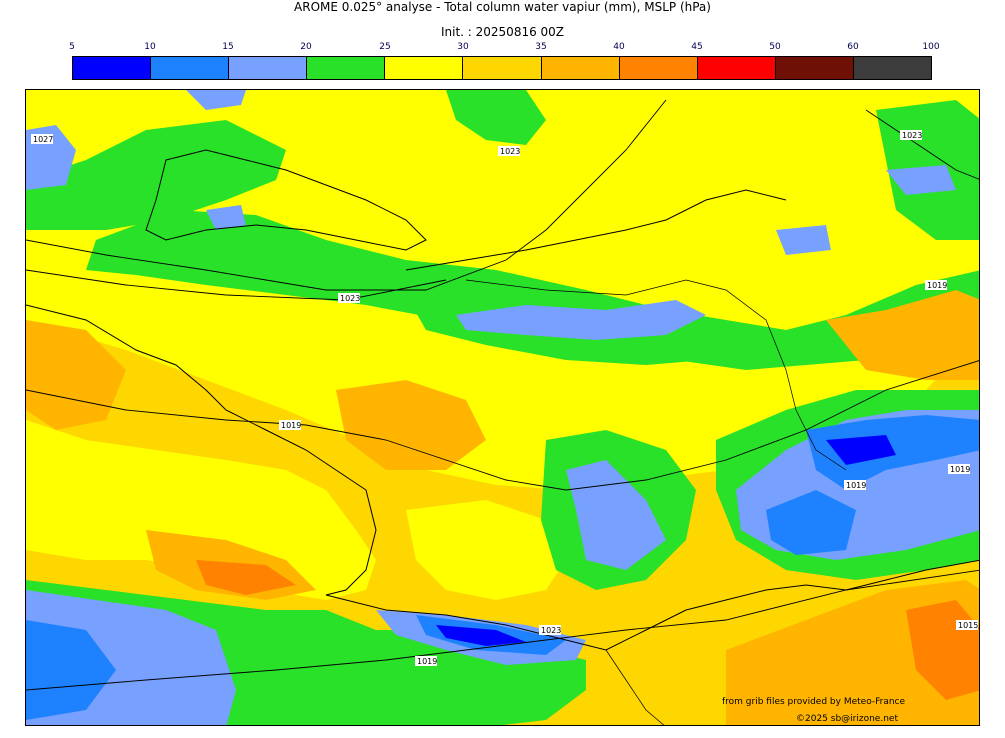 The width and height of the screenshot is (1005, 738). I want to click on coastline-england, so click(286, 200).